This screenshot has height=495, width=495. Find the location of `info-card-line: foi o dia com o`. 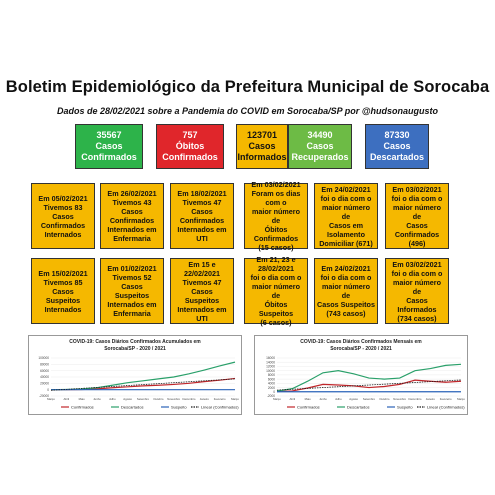

info-card-line: foi o dia com o is located at coordinates (417, 273).